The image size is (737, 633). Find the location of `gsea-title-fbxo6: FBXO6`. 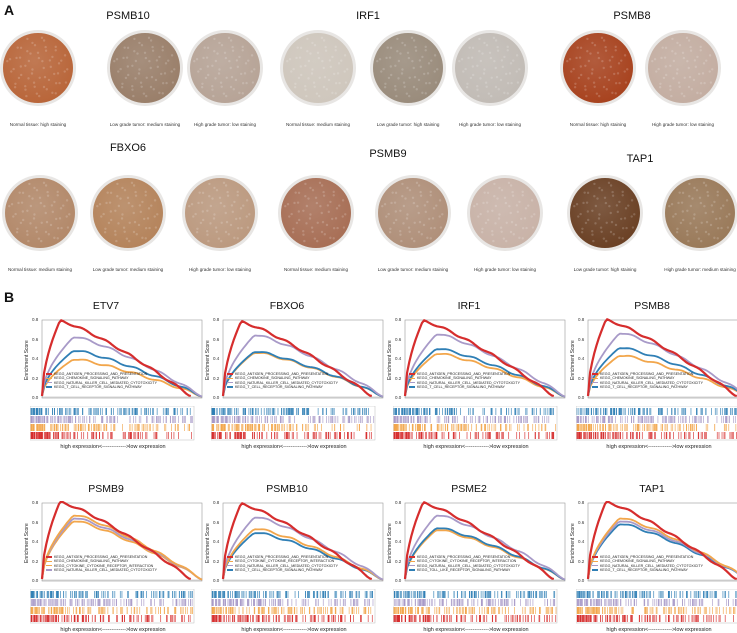

gsea-title-fbxo6: FBXO6 is located at coordinates (287, 306).